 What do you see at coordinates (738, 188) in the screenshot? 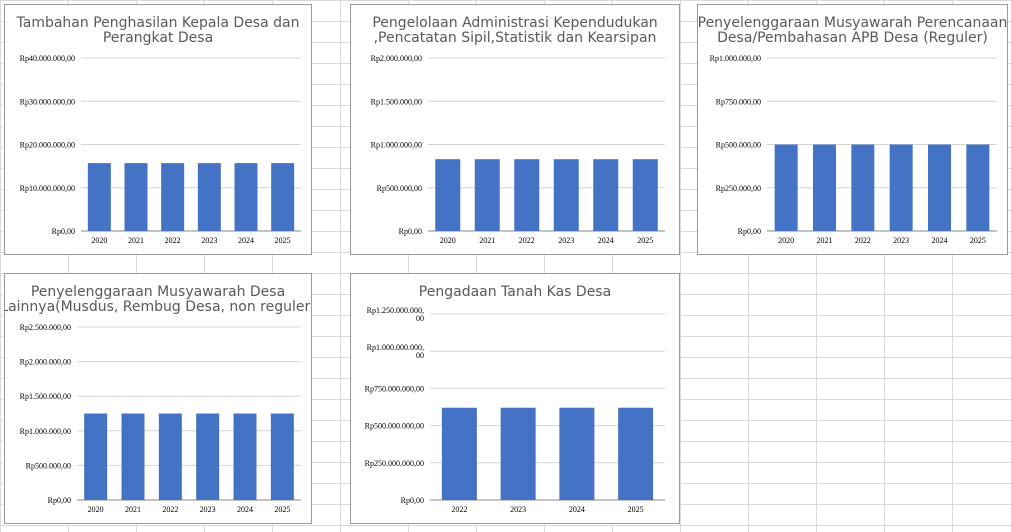
I see `y-tick-label: Rp250.000,00` at bounding box center [738, 188].